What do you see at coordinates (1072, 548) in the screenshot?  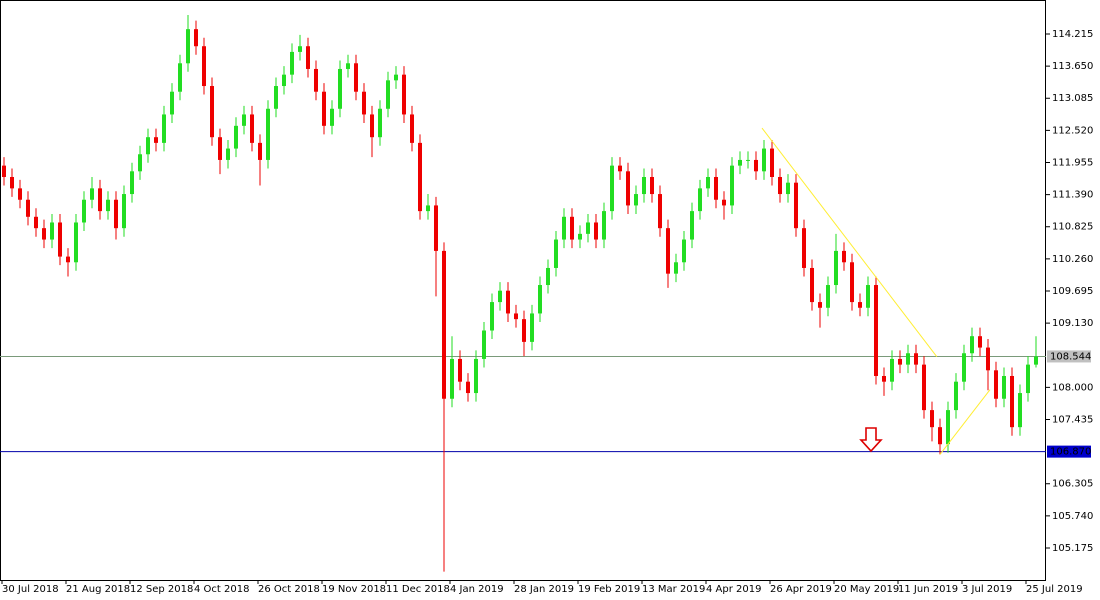 I see `y-tick-label: 105.175` at bounding box center [1072, 548].